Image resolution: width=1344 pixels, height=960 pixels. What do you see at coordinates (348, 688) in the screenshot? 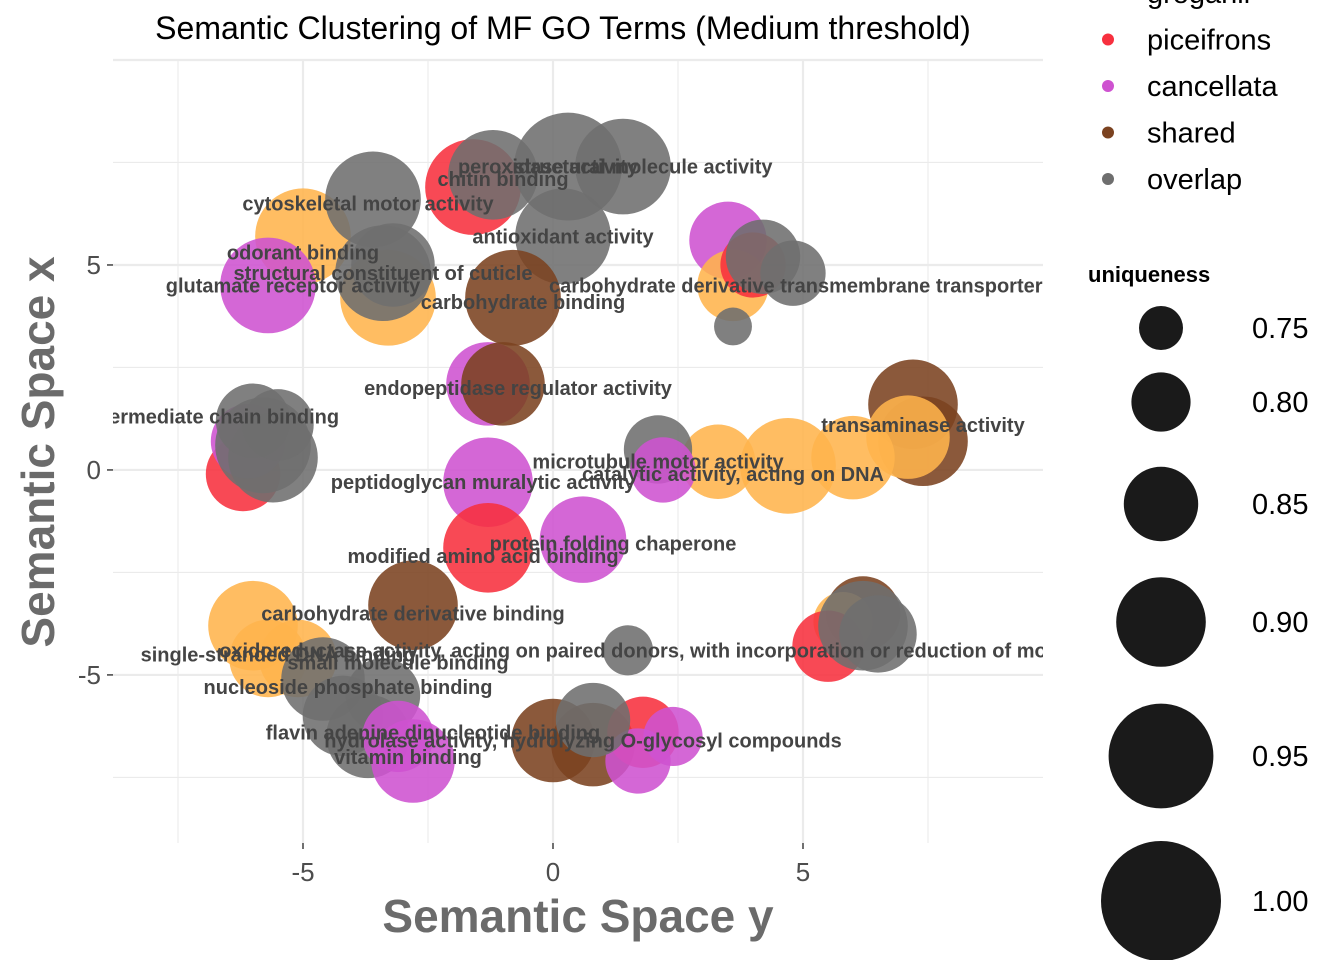
I see `term-label: nucleoside phosphate binding` at bounding box center [348, 688].